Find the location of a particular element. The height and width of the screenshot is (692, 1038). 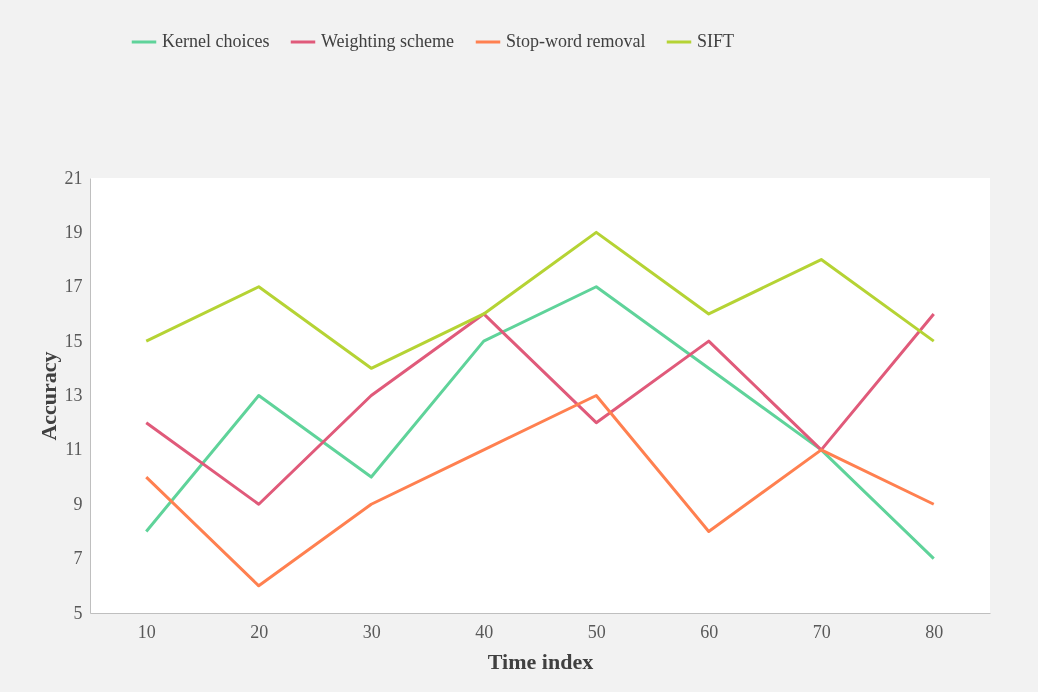

legend-label: Kernel choices is located at coordinates (216, 41).